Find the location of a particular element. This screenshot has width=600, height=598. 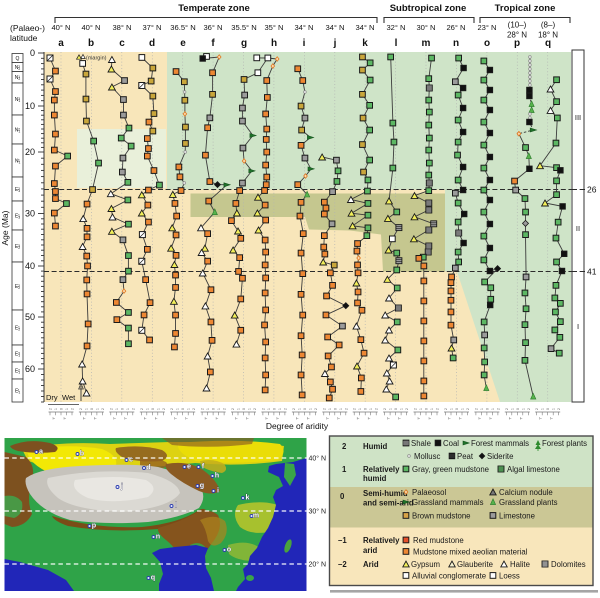

svg-text: Gypsum is located at coordinates (425, 564).